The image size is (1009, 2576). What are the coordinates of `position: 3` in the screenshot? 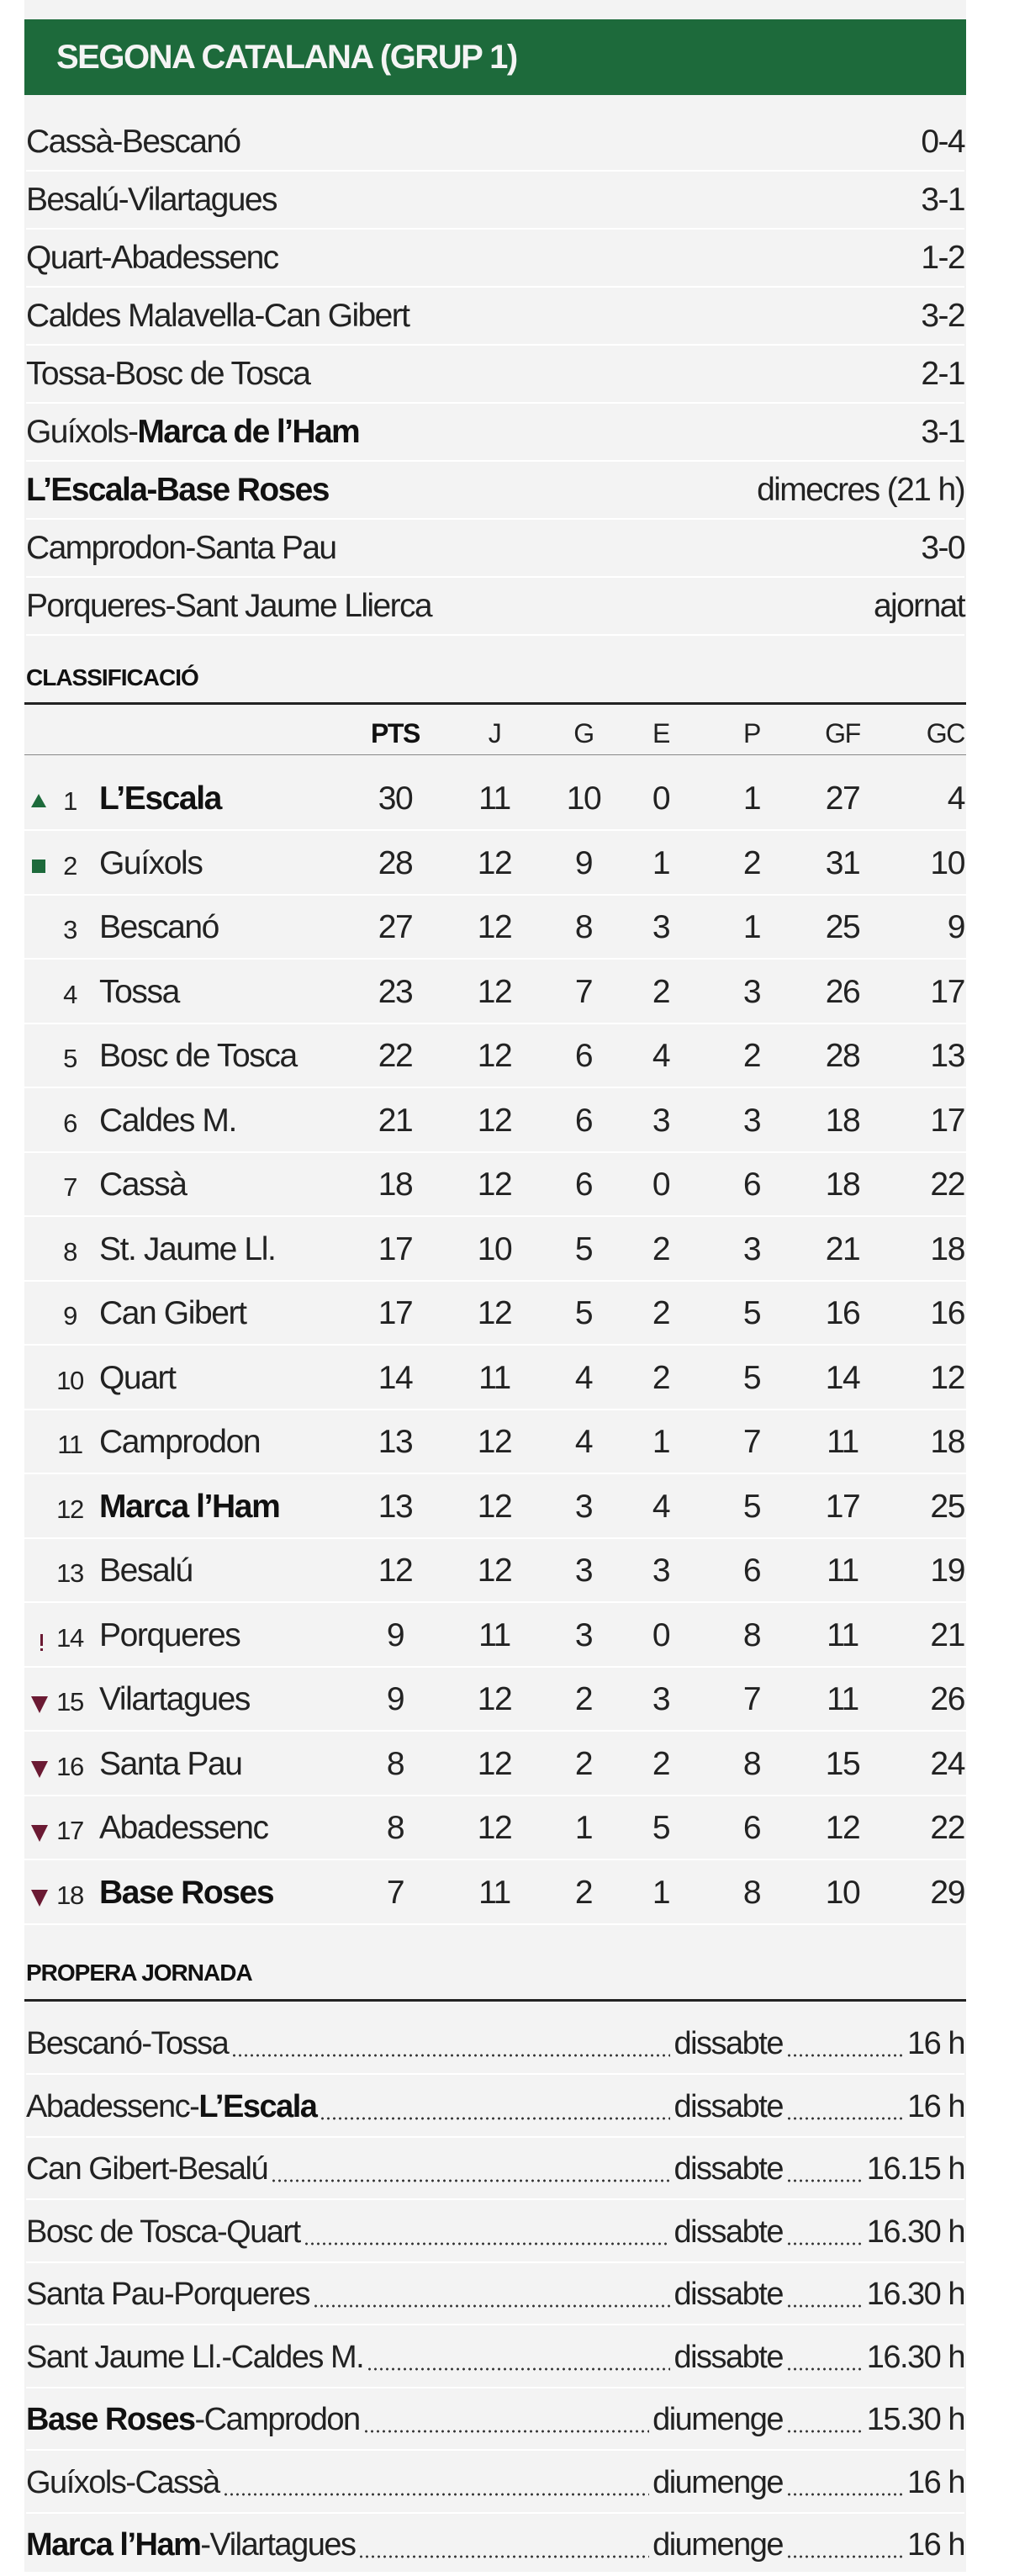 It's located at (70, 929).